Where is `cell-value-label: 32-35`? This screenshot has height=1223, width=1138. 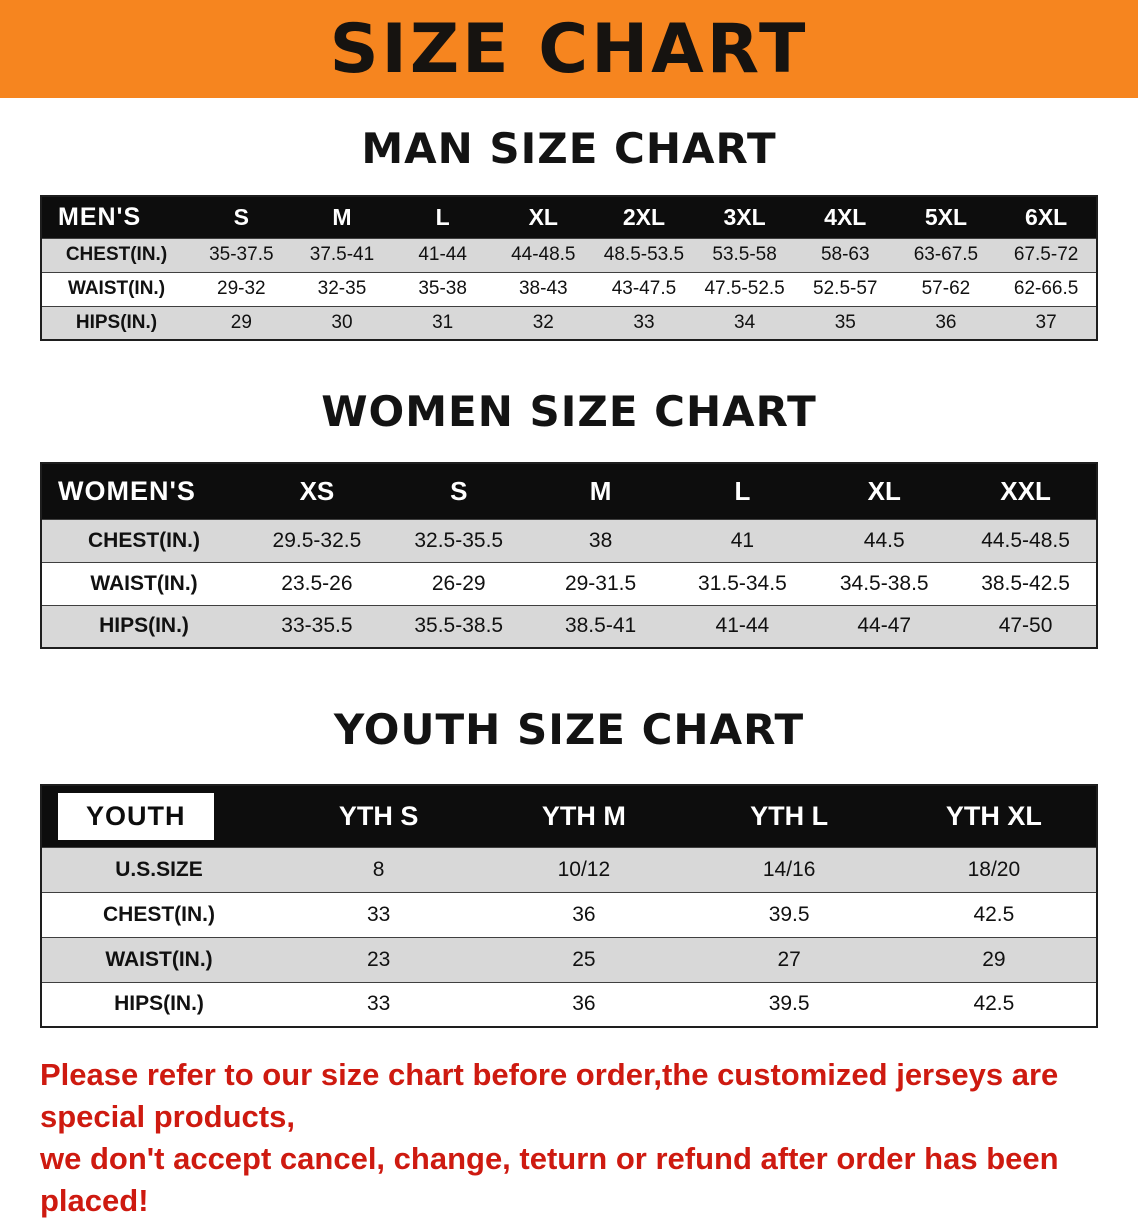
cell-value-label: 32-35 is located at coordinates (342, 288).